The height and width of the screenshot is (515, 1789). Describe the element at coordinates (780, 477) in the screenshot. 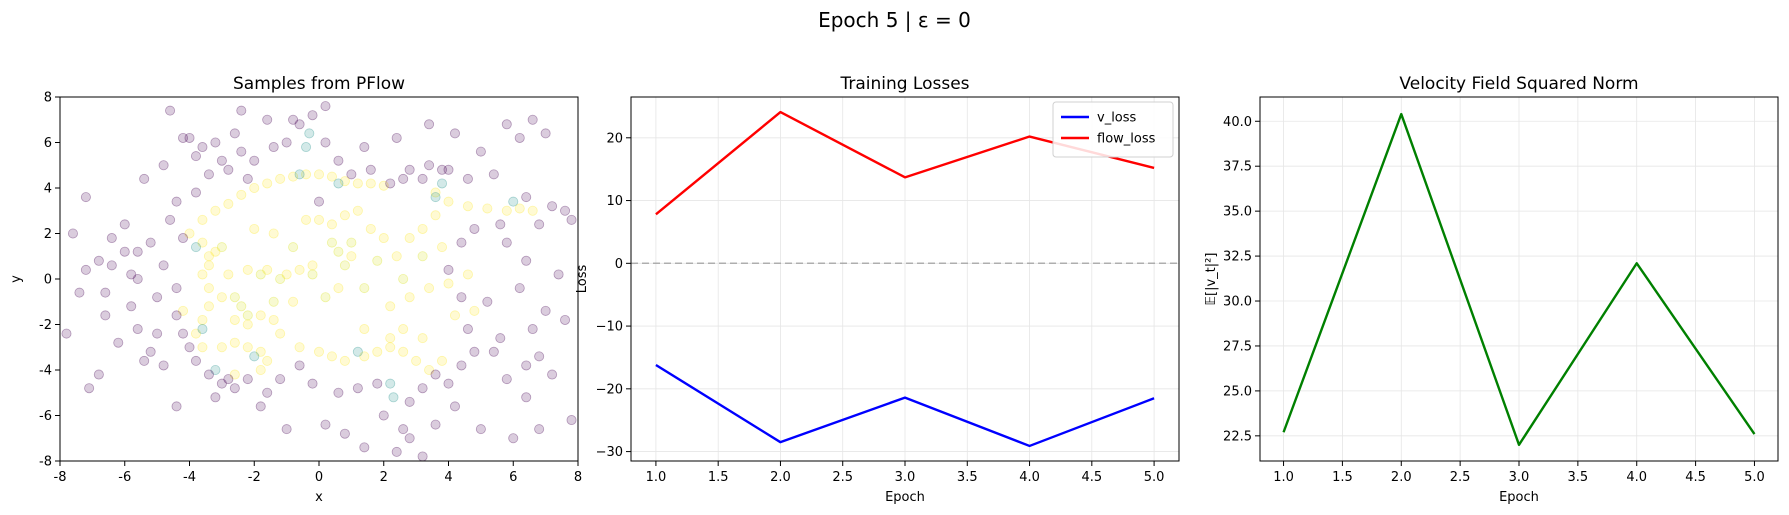

I see `x-tick-label: 2.0` at that location.